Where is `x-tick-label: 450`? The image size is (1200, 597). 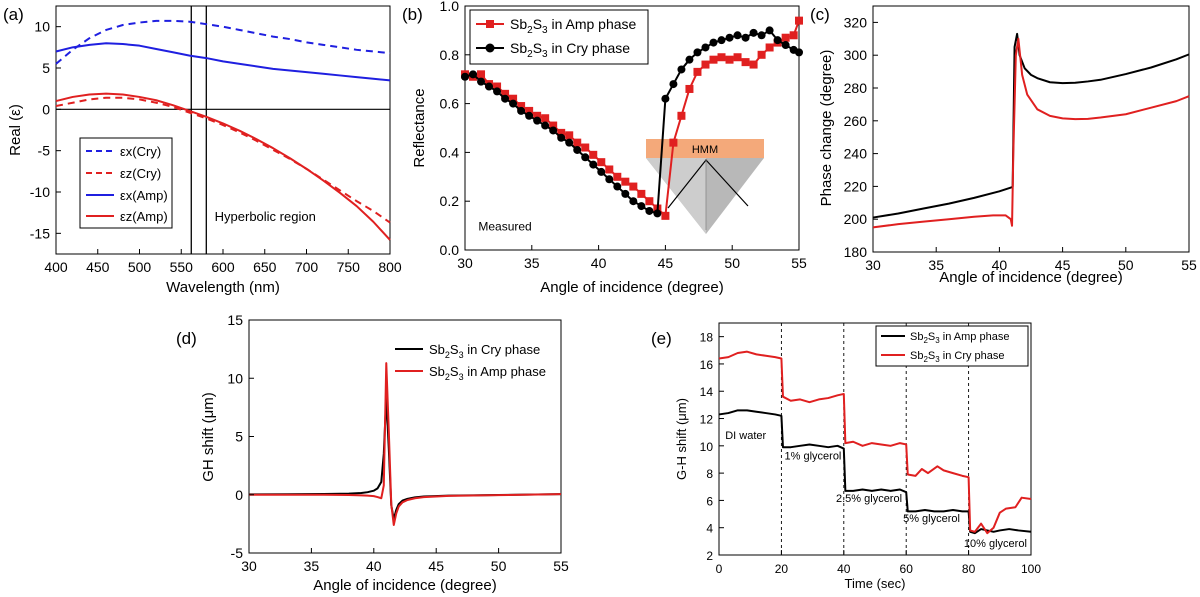 x-tick-label: 450 is located at coordinates (98, 267).